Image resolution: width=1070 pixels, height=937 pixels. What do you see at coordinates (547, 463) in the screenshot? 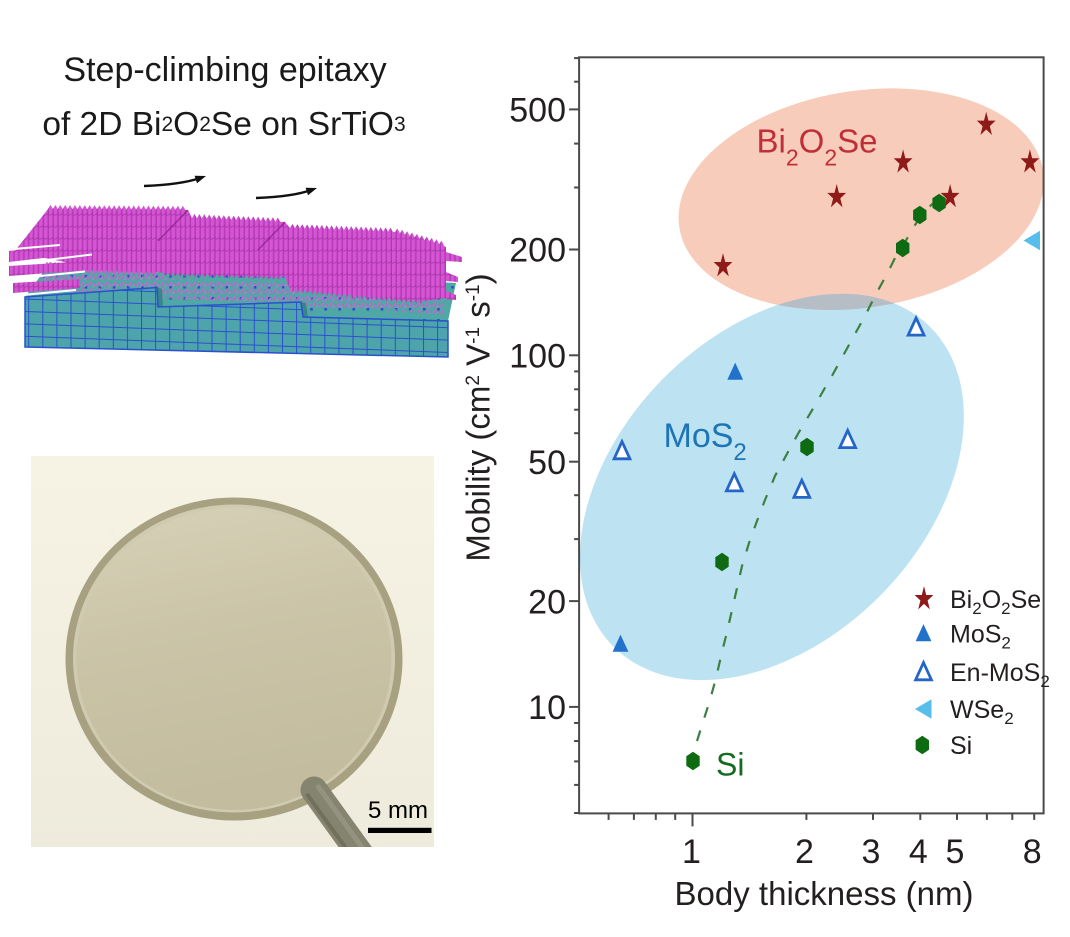
I see `svg-text: 50` at bounding box center [547, 463].